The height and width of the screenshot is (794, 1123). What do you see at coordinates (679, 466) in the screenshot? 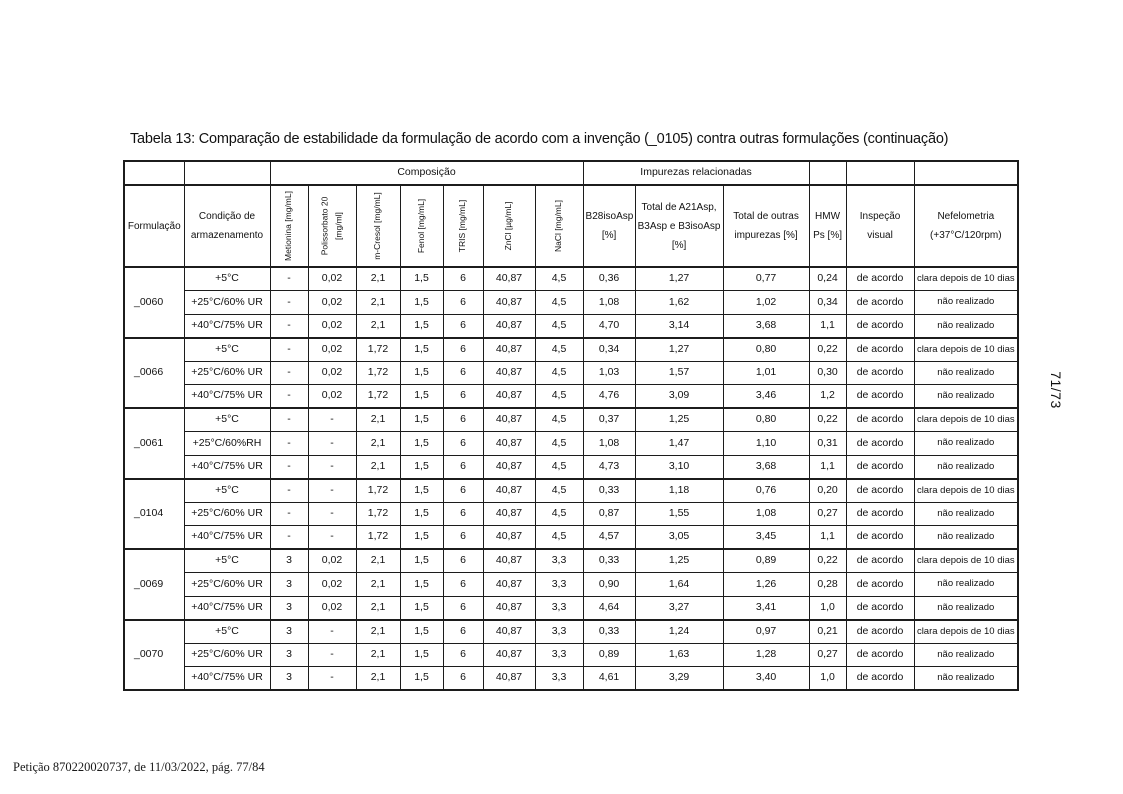
I see `value-cell: 3,10` at bounding box center [679, 466].